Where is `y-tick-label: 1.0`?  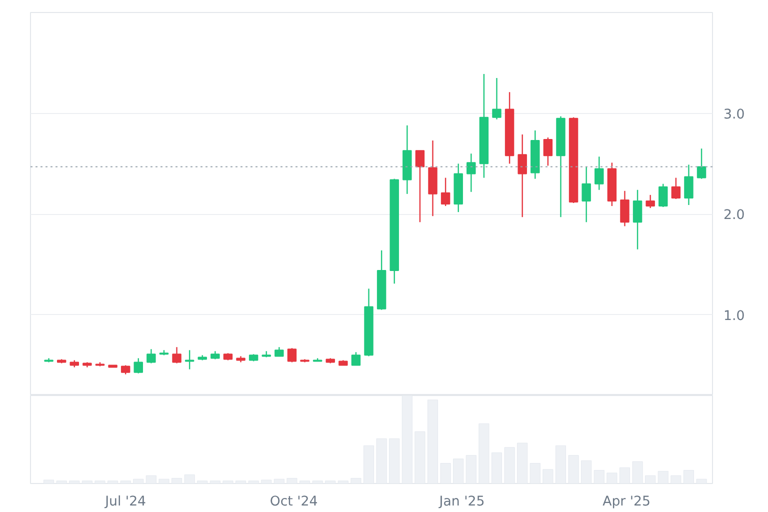
y-tick-label: 1.0 is located at coordinates (734, 316).